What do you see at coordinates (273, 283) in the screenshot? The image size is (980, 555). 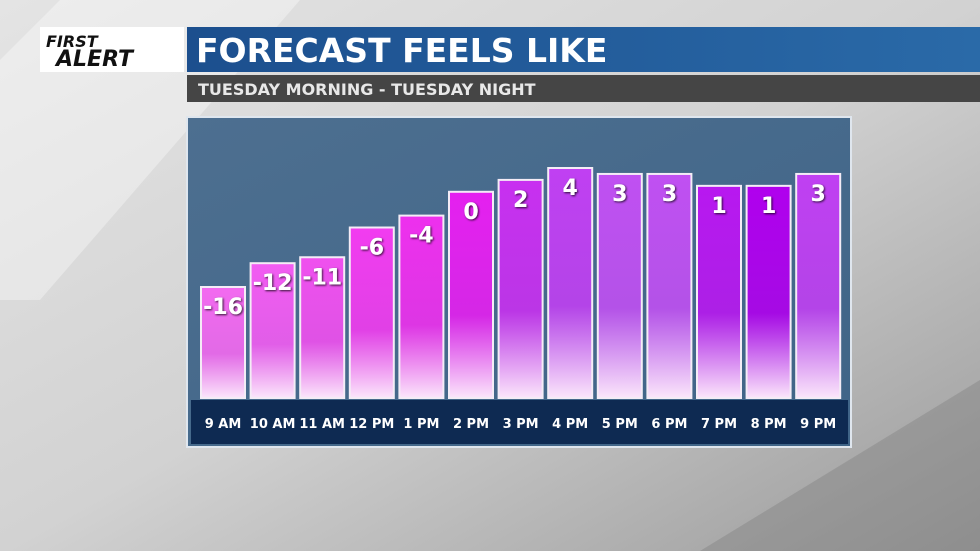 I see `value-label: -12` at bounding box center [273, 283].